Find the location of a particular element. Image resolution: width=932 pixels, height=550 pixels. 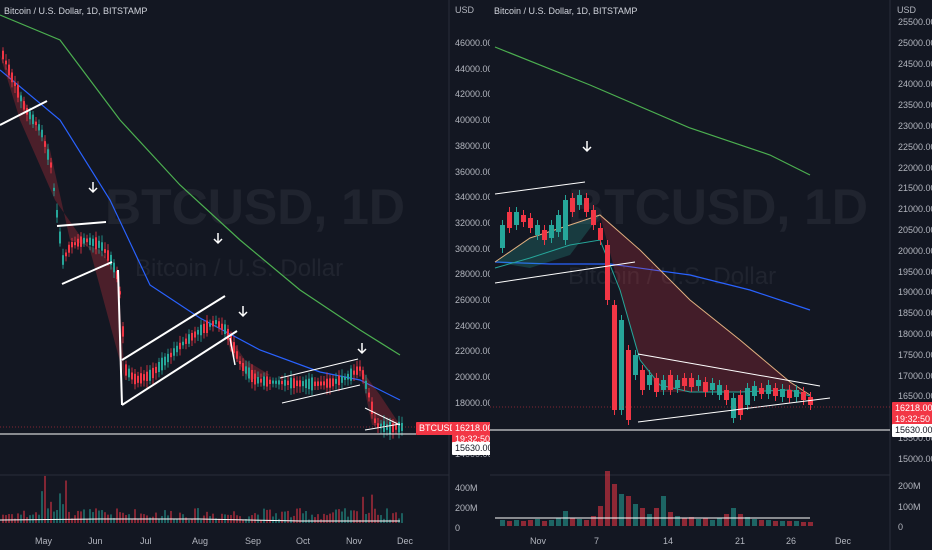

price-tick-label: 44000.00 is located at coordinates (472, 68).